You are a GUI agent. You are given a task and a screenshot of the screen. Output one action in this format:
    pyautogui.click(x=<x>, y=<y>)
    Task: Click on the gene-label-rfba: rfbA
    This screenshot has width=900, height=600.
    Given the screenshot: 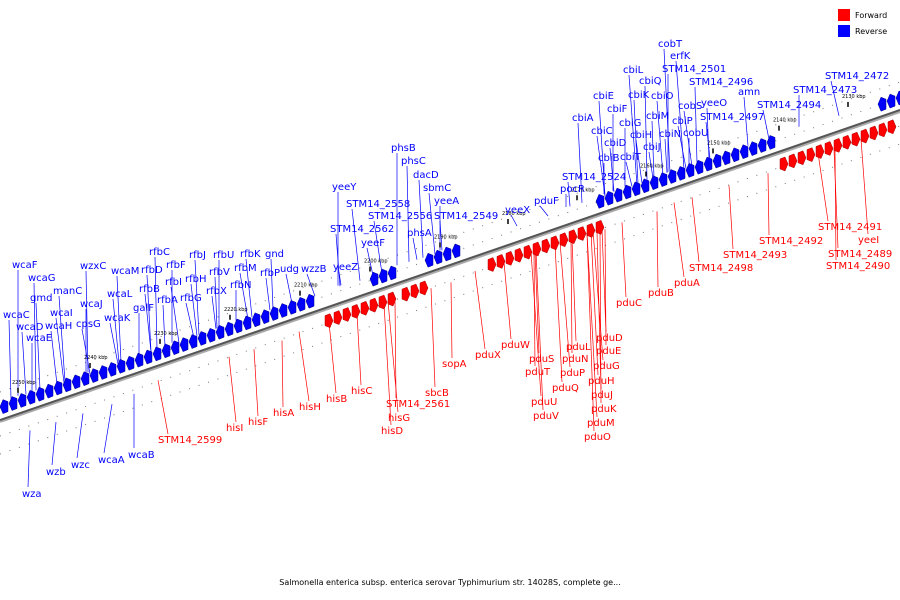 What is the action you would take?
    pyautogui.click(x=167, y=300)
    